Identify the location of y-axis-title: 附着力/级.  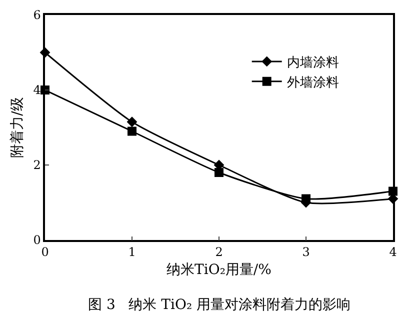
(17, 127).